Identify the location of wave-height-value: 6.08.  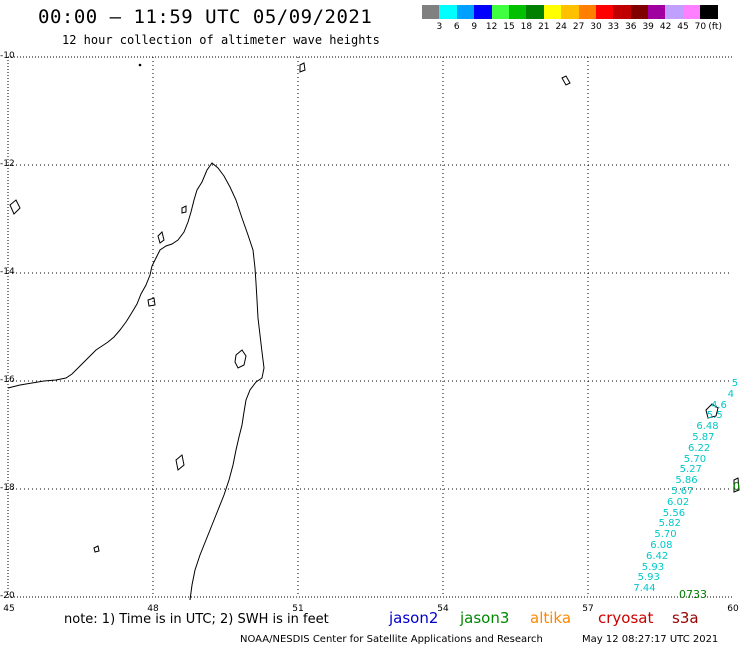
(661, 545).